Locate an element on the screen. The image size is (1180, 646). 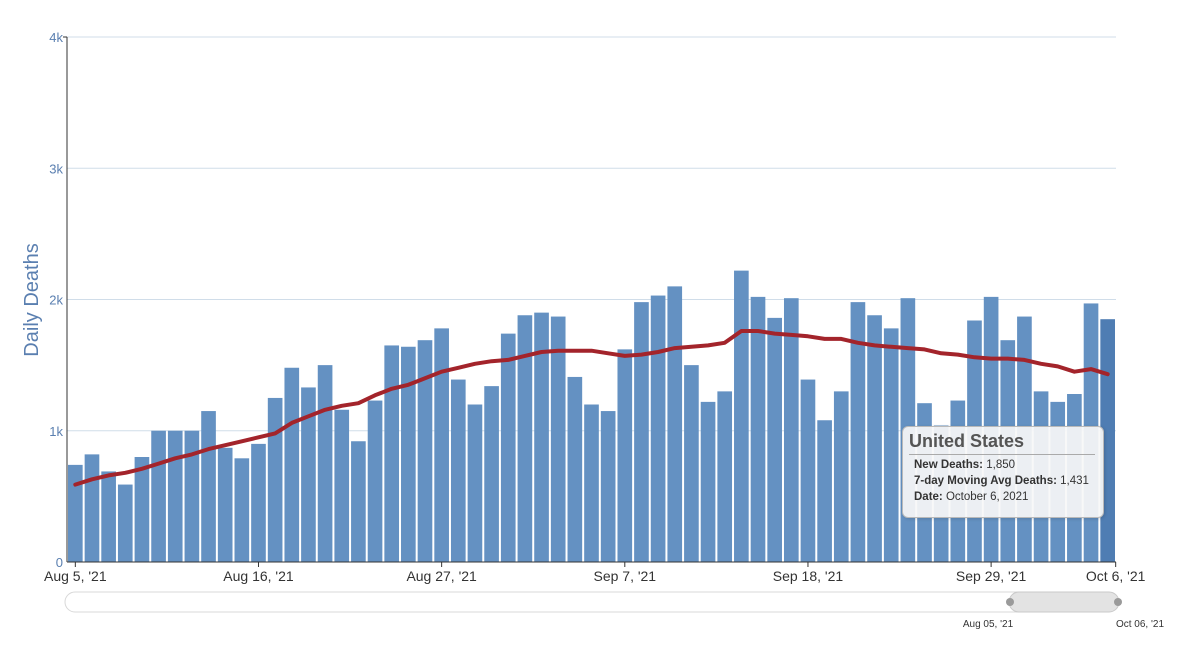
range-navigator: Aug 05, '21 Oct 06, '21 is located at coordinates (614, 610).